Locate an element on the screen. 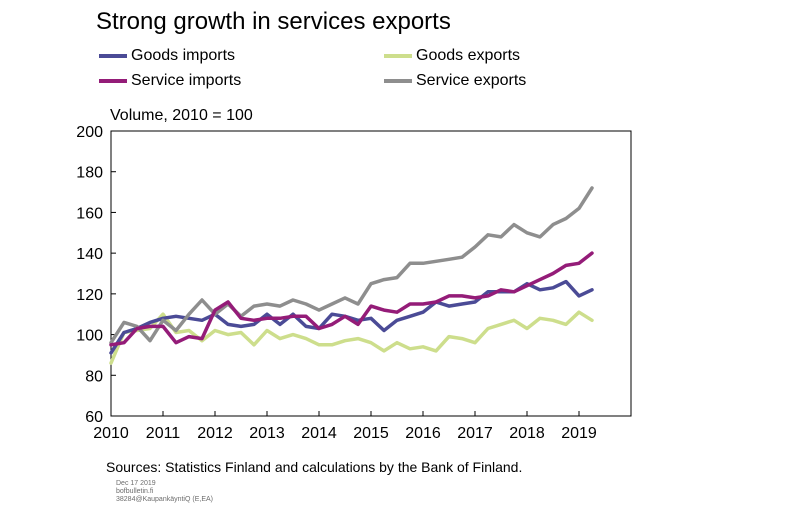  legend-item-goods-exports: Goods exports is located at coordinates (452, 56).